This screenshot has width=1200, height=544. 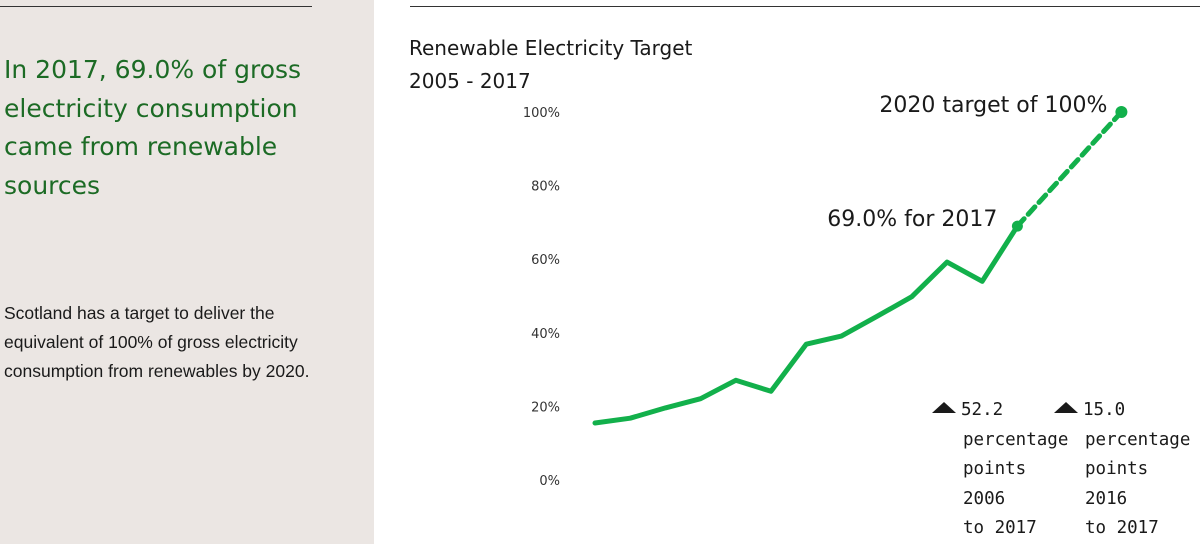 I want to click on stat-value-line: 15.0, so click(x=1122, y=411).